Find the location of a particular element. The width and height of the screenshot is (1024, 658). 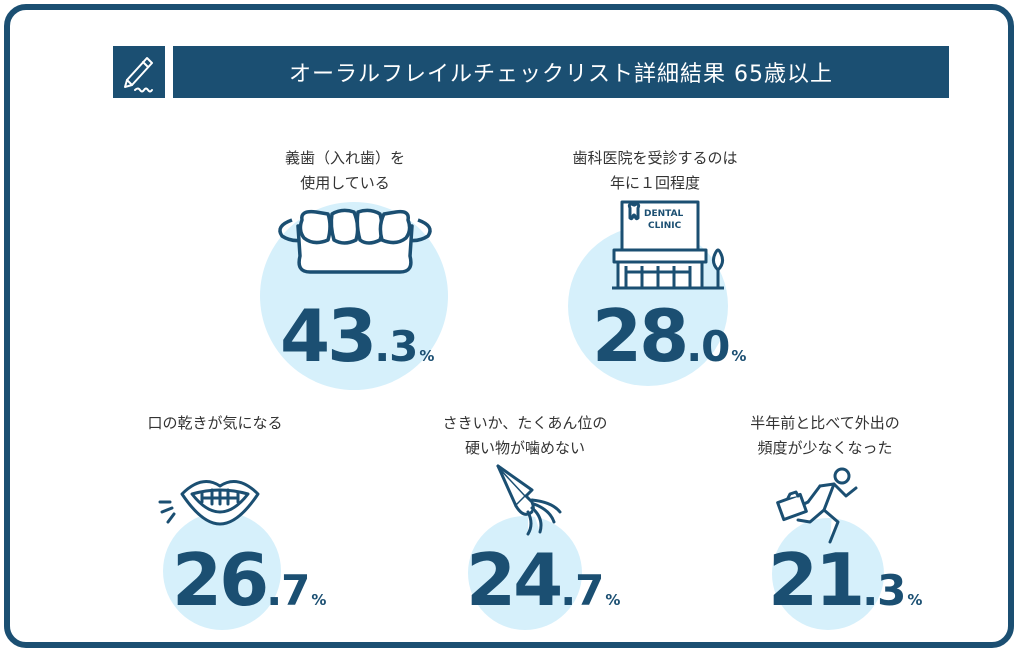

item-label-dental-visit: 歯科医院を受診するのは 年に１回程度 is located at coordinates (655, 170).